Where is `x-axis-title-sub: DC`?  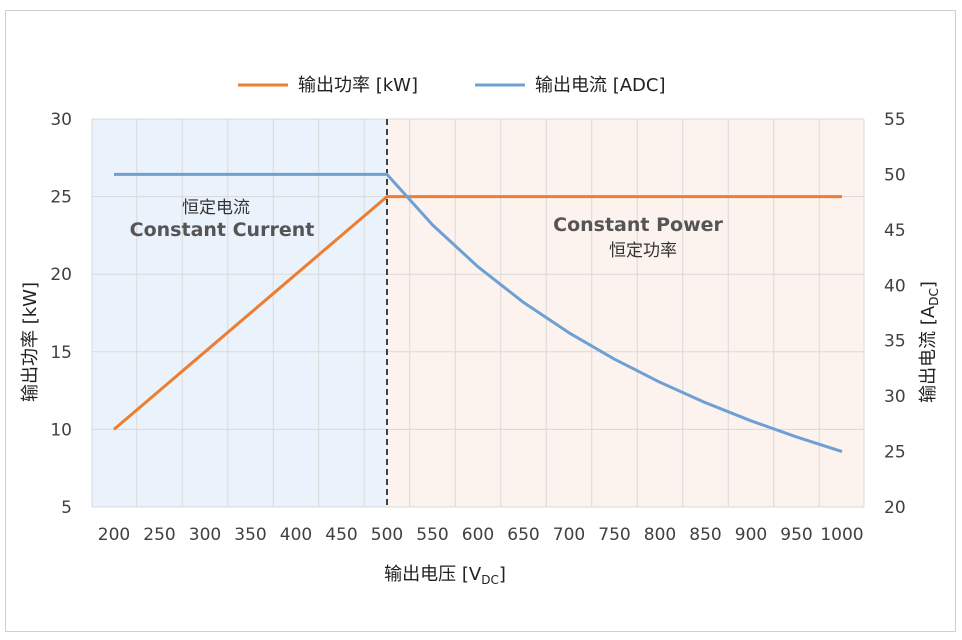 x-axis-title-sub: DC is located at coordinates (490, 580).